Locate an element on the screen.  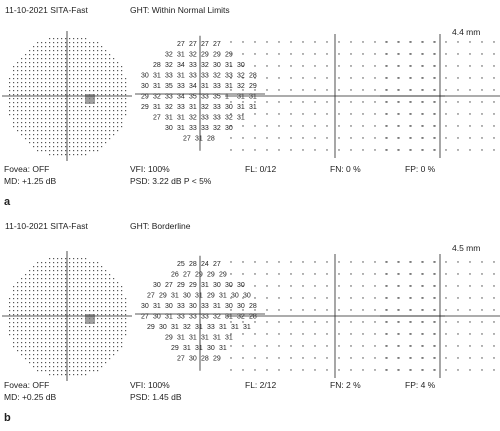
threshold-value: 32 is located at coordinates (241, 316).